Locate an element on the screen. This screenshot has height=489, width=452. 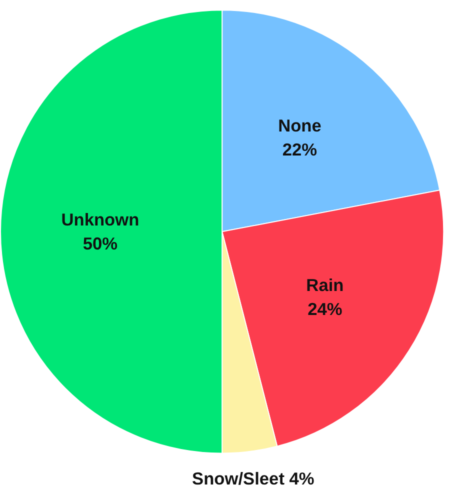
slice-label: Unknown is located at coordinates (100, 220).